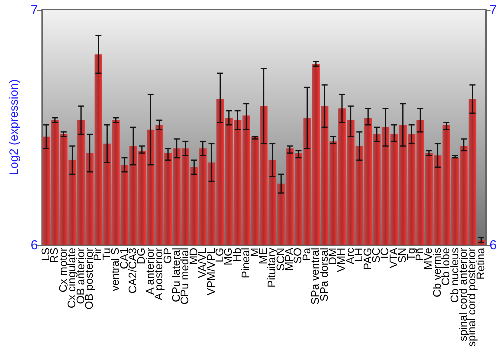 The width and height of the screenshot is (500, 350). What do you see at coordinates (412, 254) in the screenshot?
I see `x-tick-label: Tg` at bounding box center [412, 254].